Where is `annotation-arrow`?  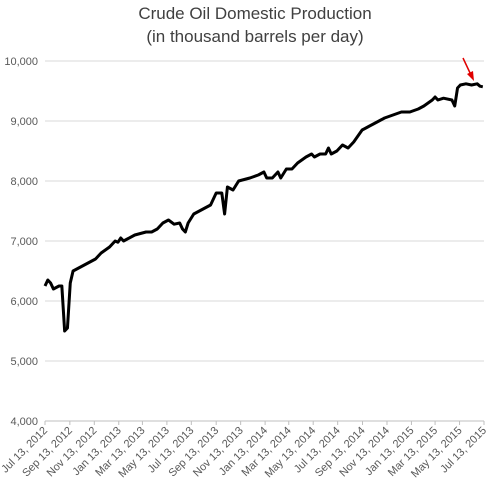 annotation-arrow is located at coordinates (468, 69).